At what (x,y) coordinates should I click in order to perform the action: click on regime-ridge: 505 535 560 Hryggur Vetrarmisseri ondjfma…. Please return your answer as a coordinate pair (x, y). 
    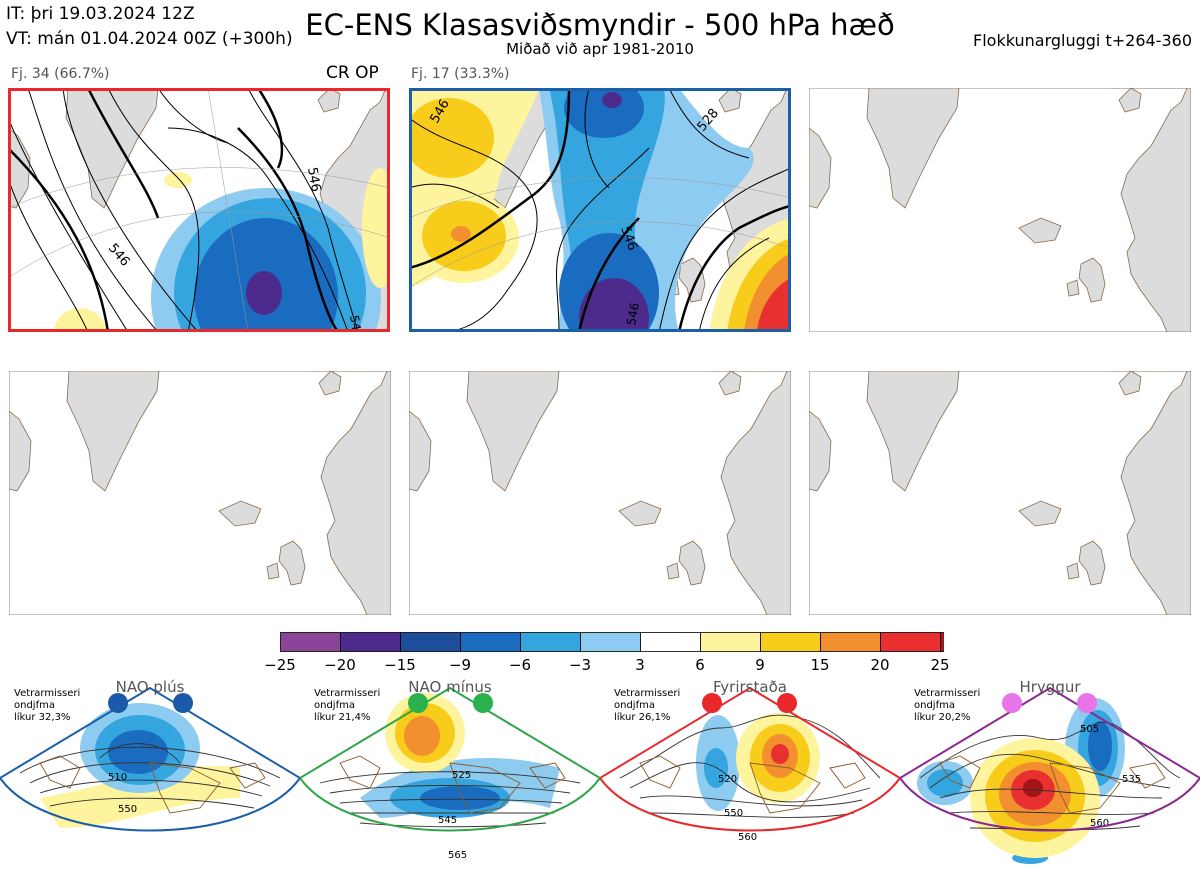
    Looking at the image, I should click on (1049, 769).